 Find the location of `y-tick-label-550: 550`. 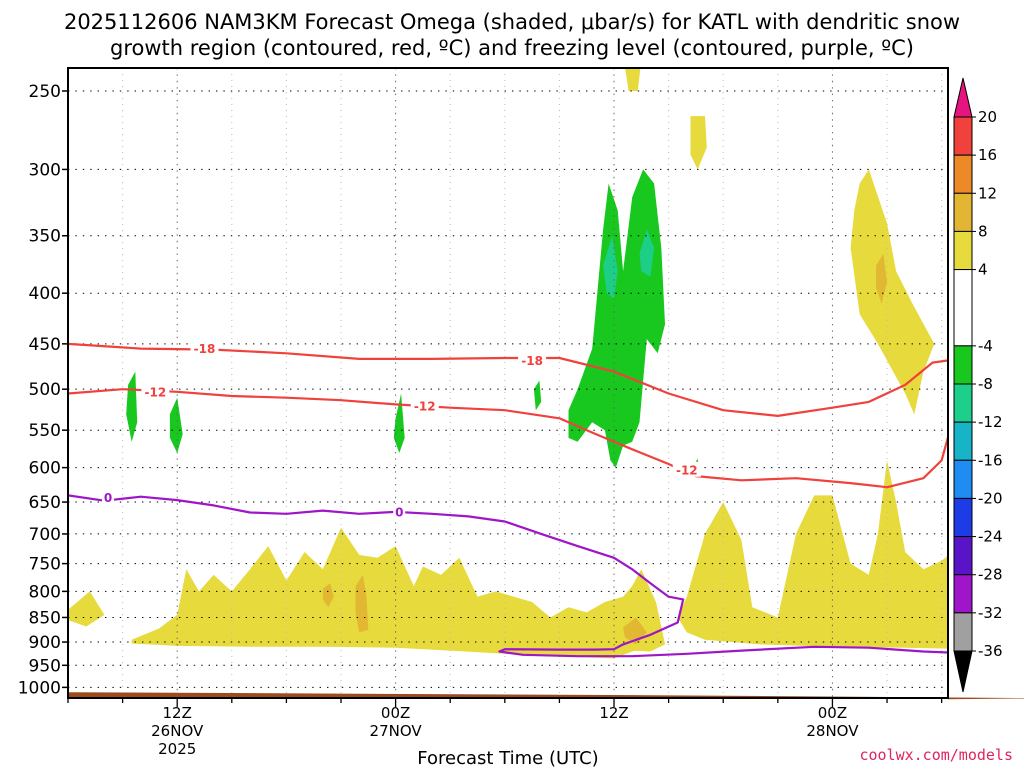

y-tick-label-550: 550 is located at coordinates (45, 431).